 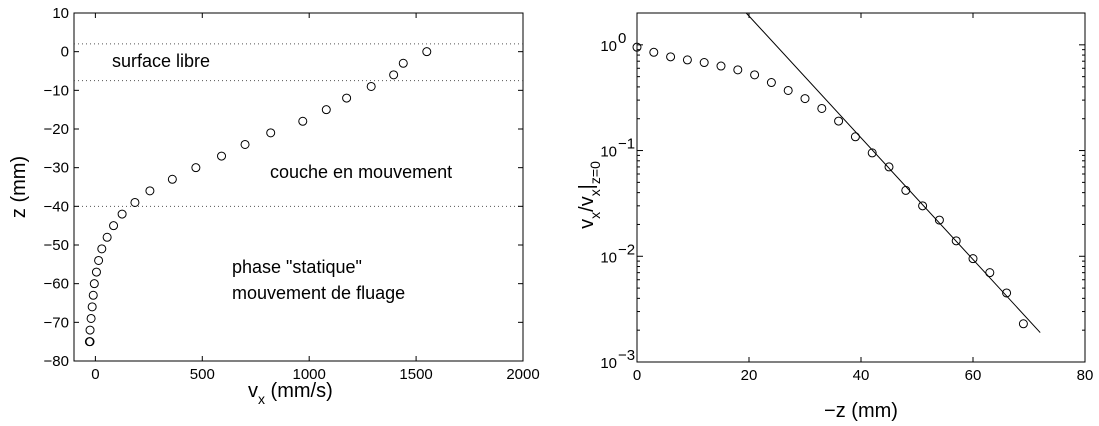 I want to click on y-label-sub-x2: x, so click(x=595, y=192).